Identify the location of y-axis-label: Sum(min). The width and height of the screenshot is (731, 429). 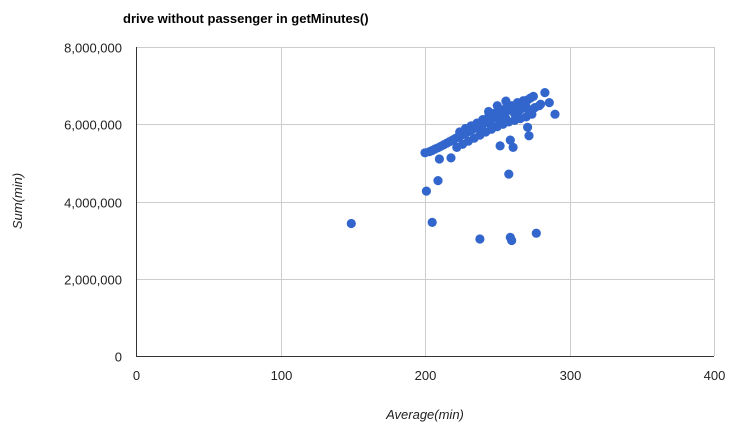
(17, 201).